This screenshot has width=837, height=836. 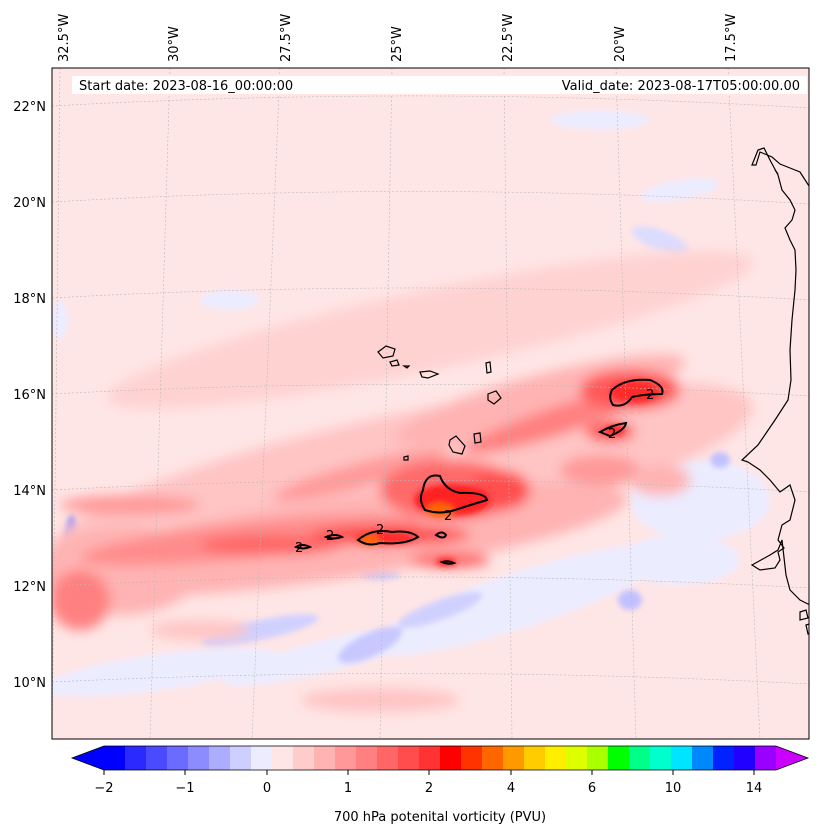 What do you see at coordinates (439, 403) in the screenshot?
I see `cape-verde-islands` at bounding box center [439, 403].